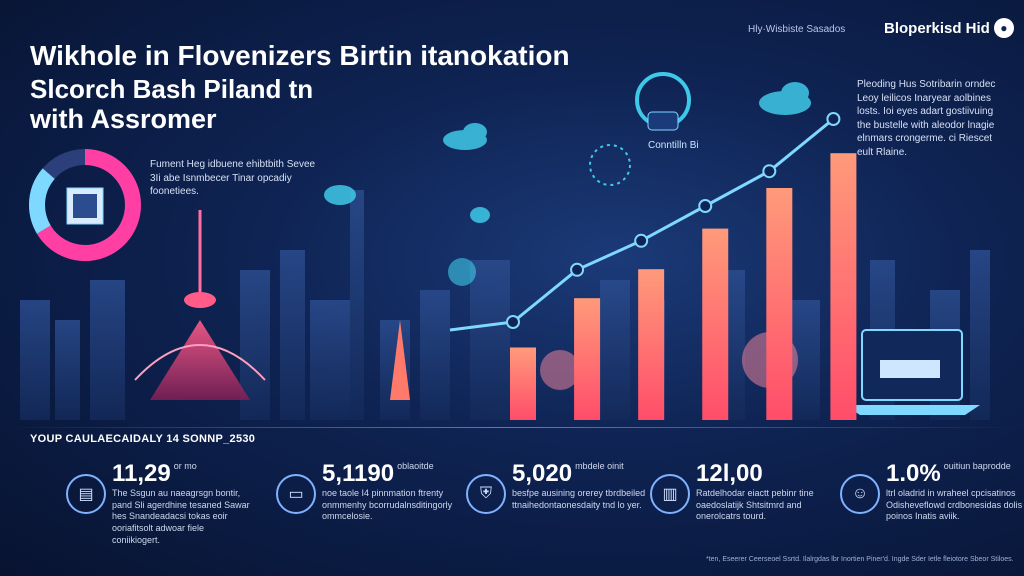  What do you see at coordinates (670, 494) in the screenshot?
I see `folder-icon: ▥` at bounding box center [670, 494].